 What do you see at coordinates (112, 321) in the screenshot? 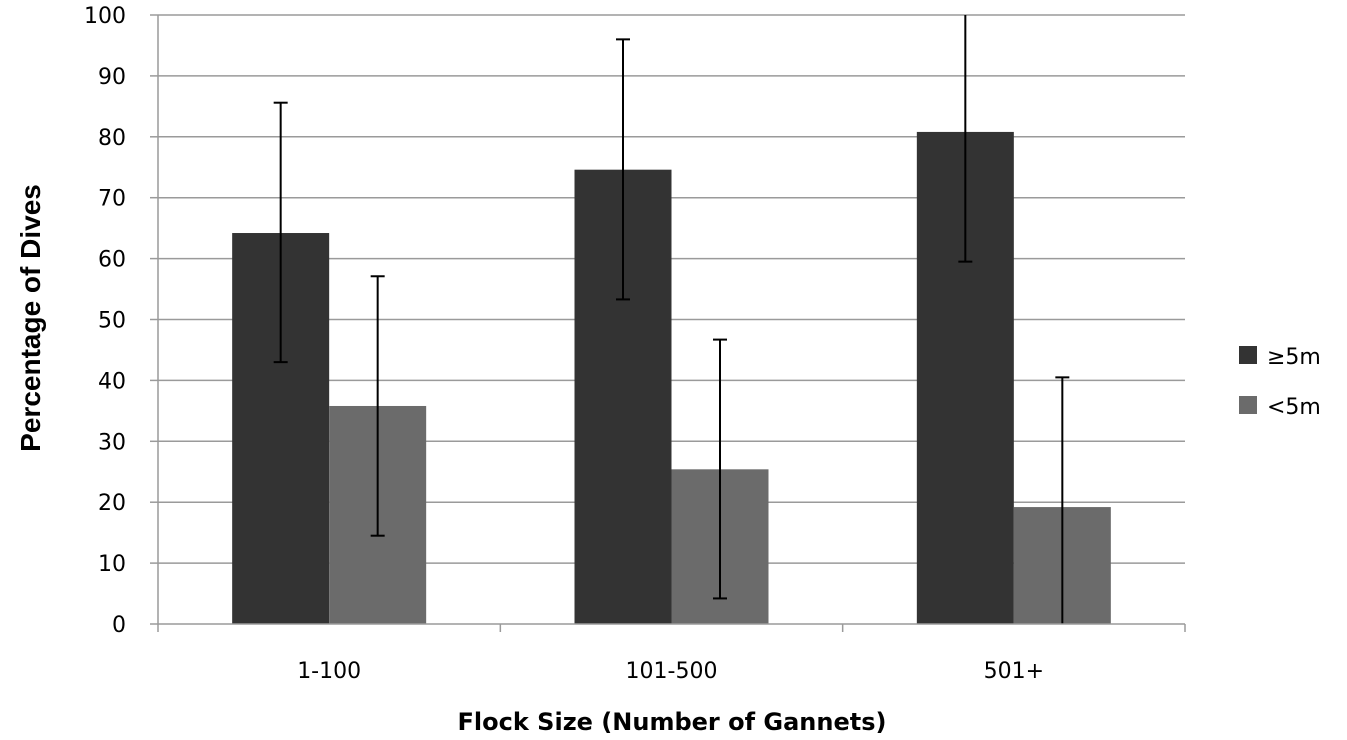
I see `y-tick-label: 50` at bounding box center [112, 321].